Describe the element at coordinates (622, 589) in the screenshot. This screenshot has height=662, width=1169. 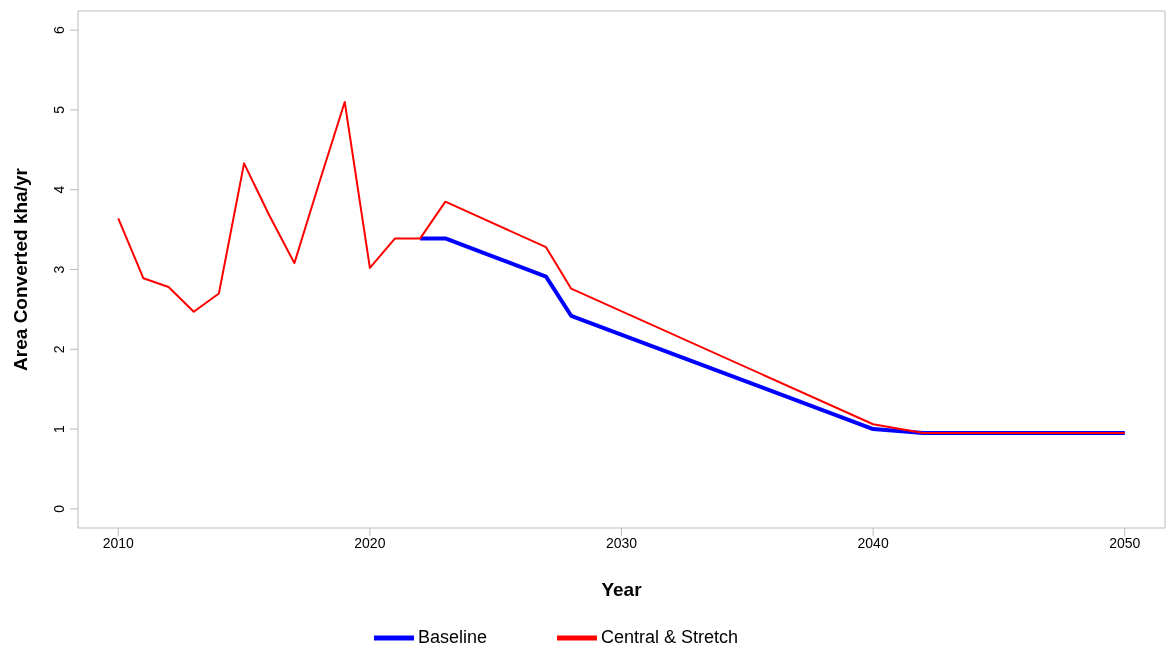
I see `x-axis-title: Year` at that location.